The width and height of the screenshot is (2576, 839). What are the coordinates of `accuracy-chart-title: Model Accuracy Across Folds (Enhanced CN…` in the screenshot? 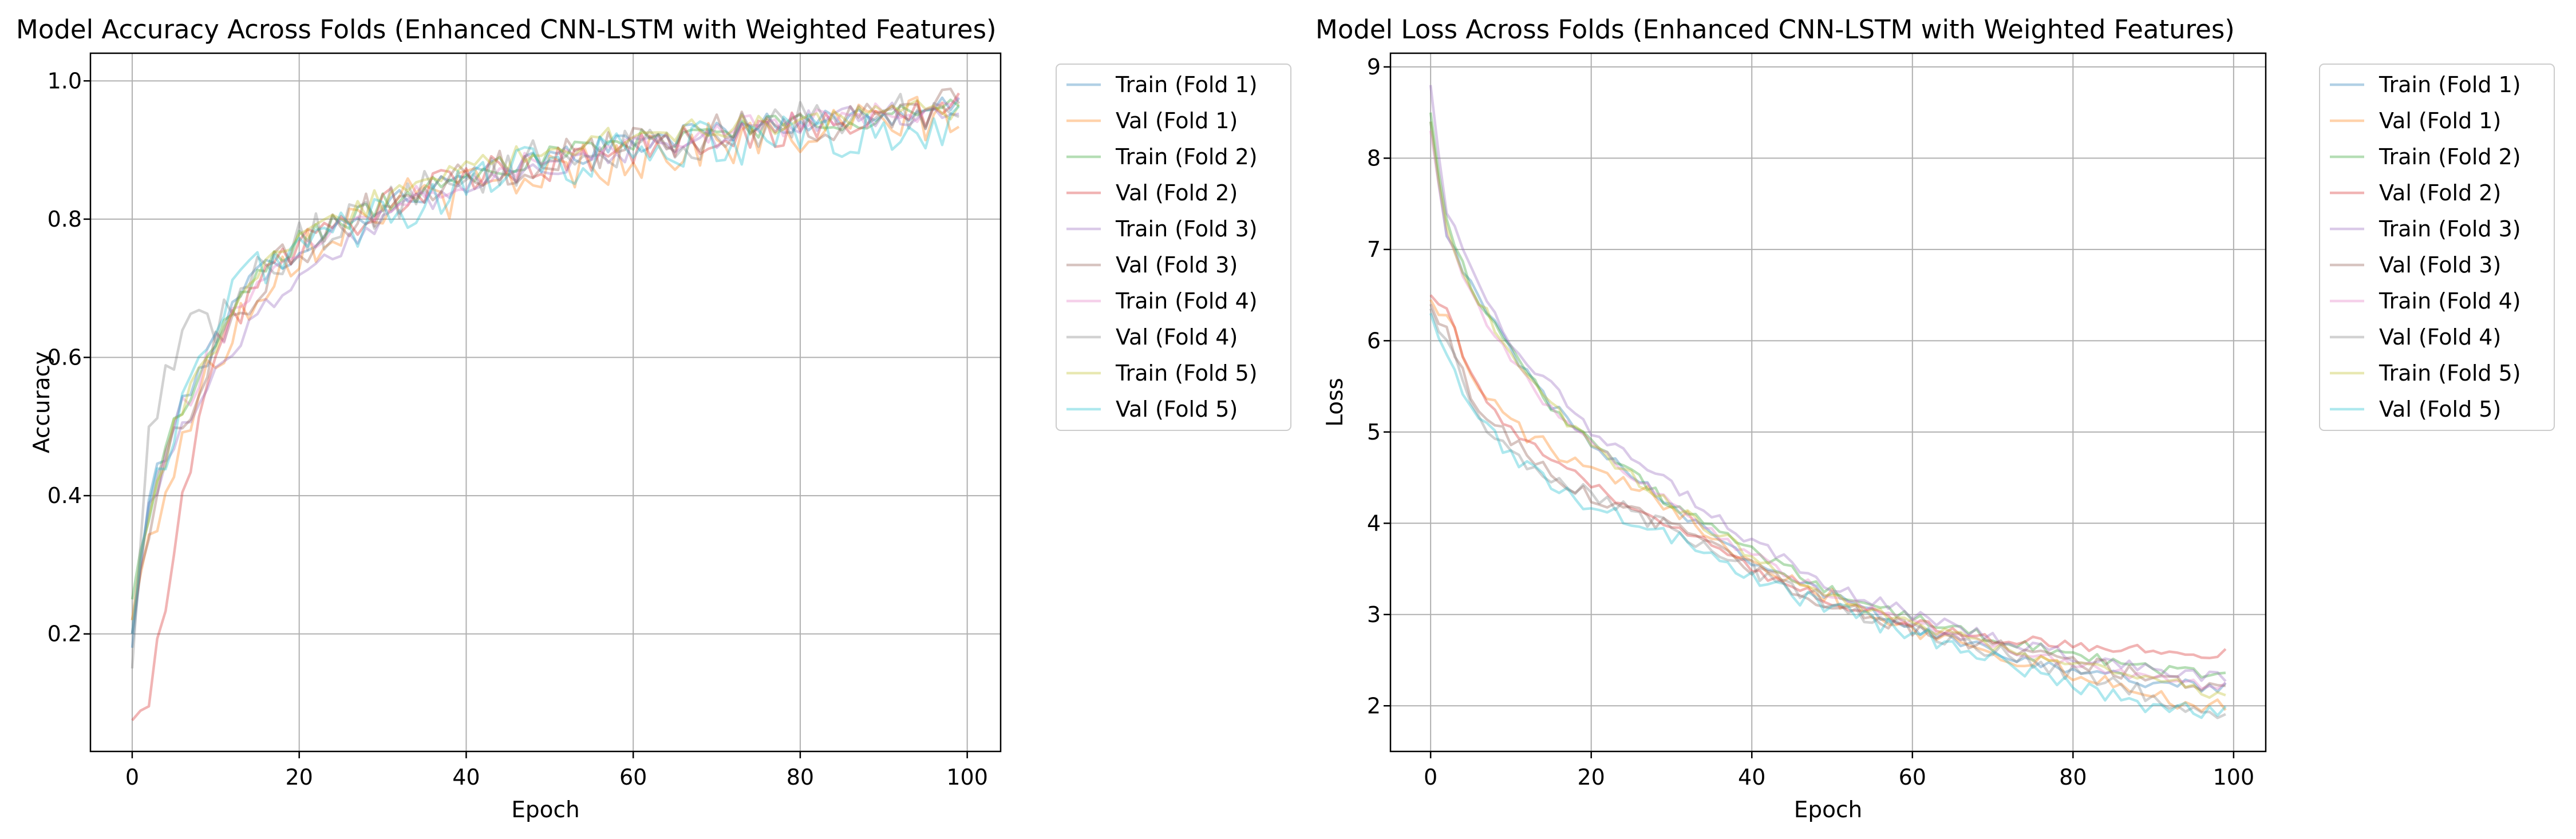 It's located at (506, 30).